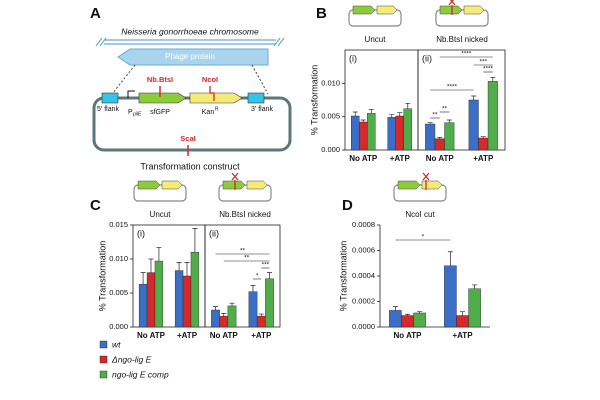 This screenshot has width=600, height=400. Describe the element at coordinates (363, 275) in the screenshot. I see `y-tick-label: 0.0004` at that location.